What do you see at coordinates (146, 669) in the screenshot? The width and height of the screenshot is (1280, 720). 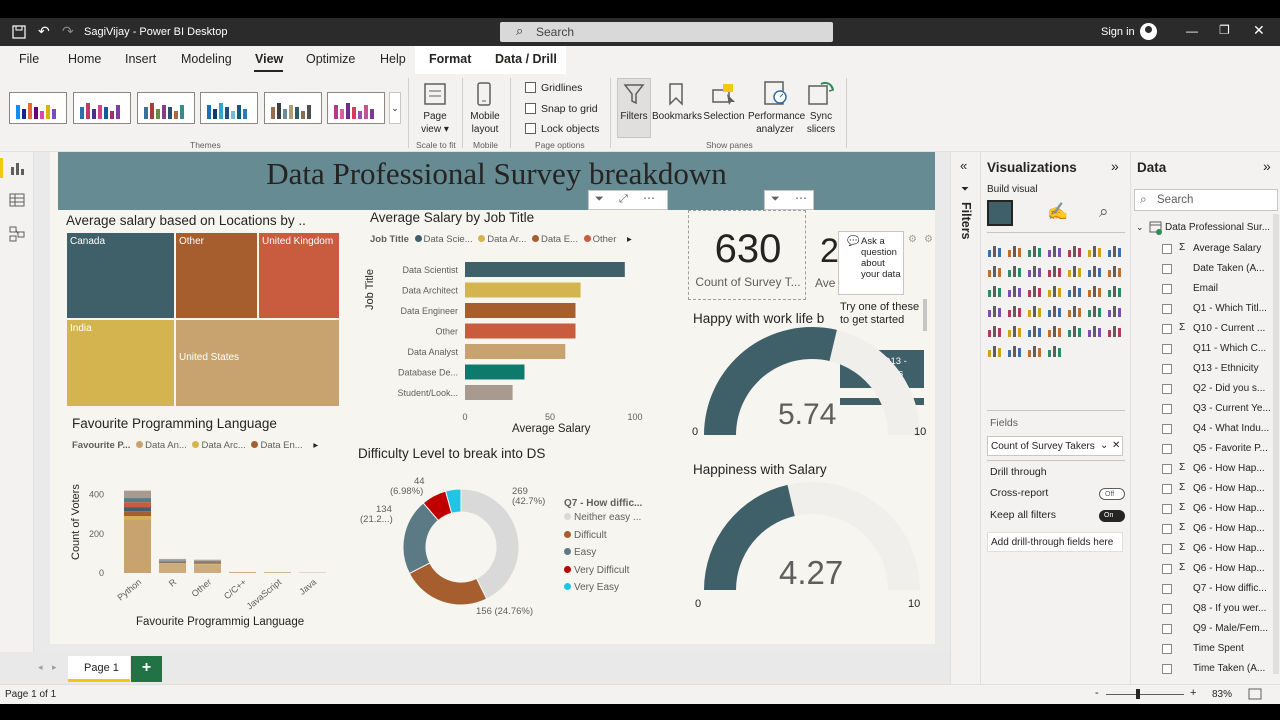 I see `add-page-button: +` at bounding box center [146, 669].